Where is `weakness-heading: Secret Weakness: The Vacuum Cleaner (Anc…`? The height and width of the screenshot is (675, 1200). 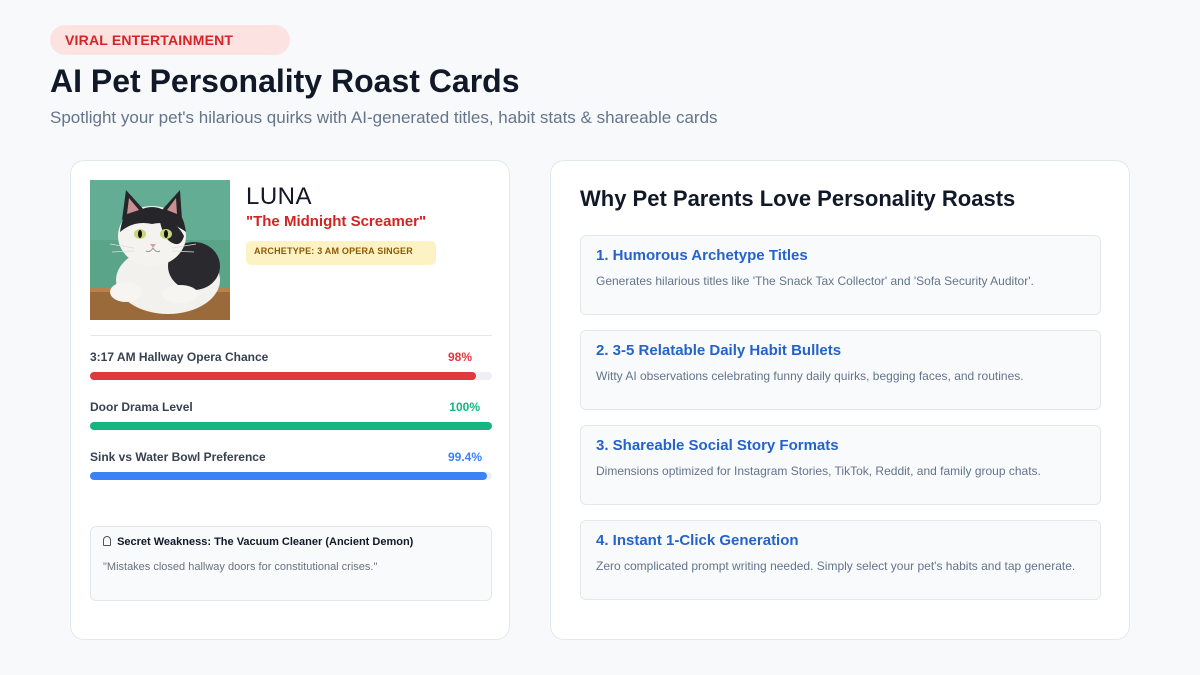
weakness-heading: Secret Weakness: The Vacuum Cleaner (Anc… is located at coordinates (258, 542).